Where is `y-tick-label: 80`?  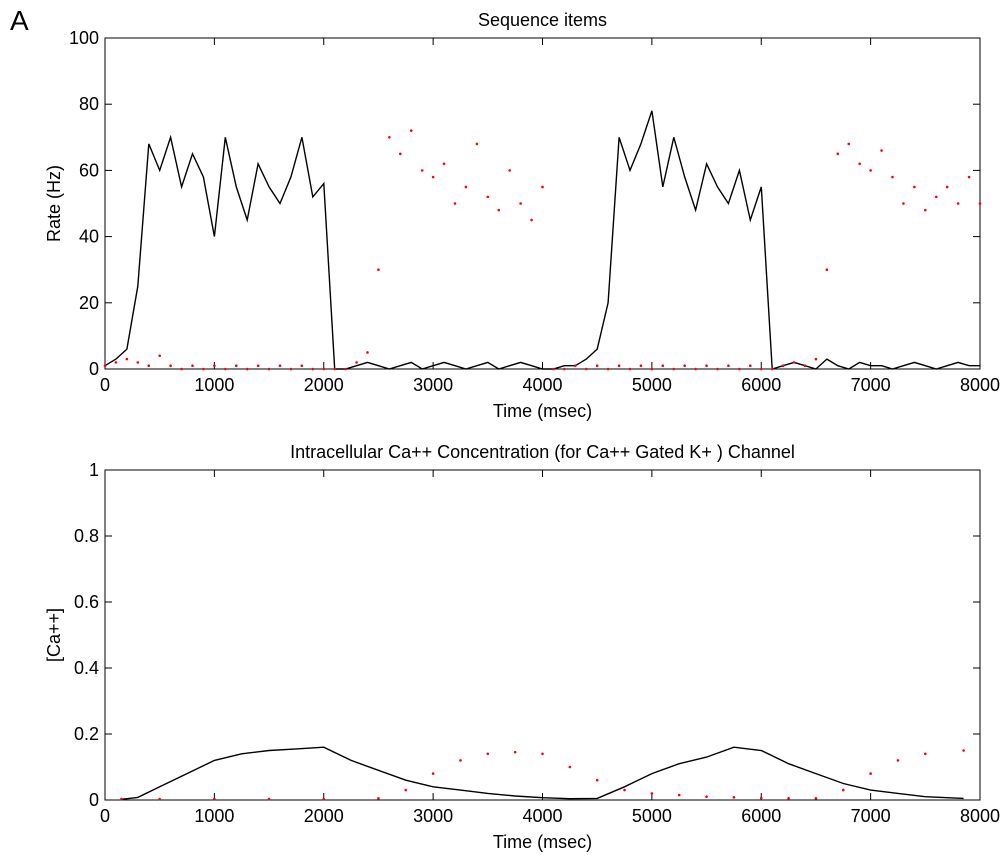 y-tick-label: 80 is located at coordinates (89, 104).